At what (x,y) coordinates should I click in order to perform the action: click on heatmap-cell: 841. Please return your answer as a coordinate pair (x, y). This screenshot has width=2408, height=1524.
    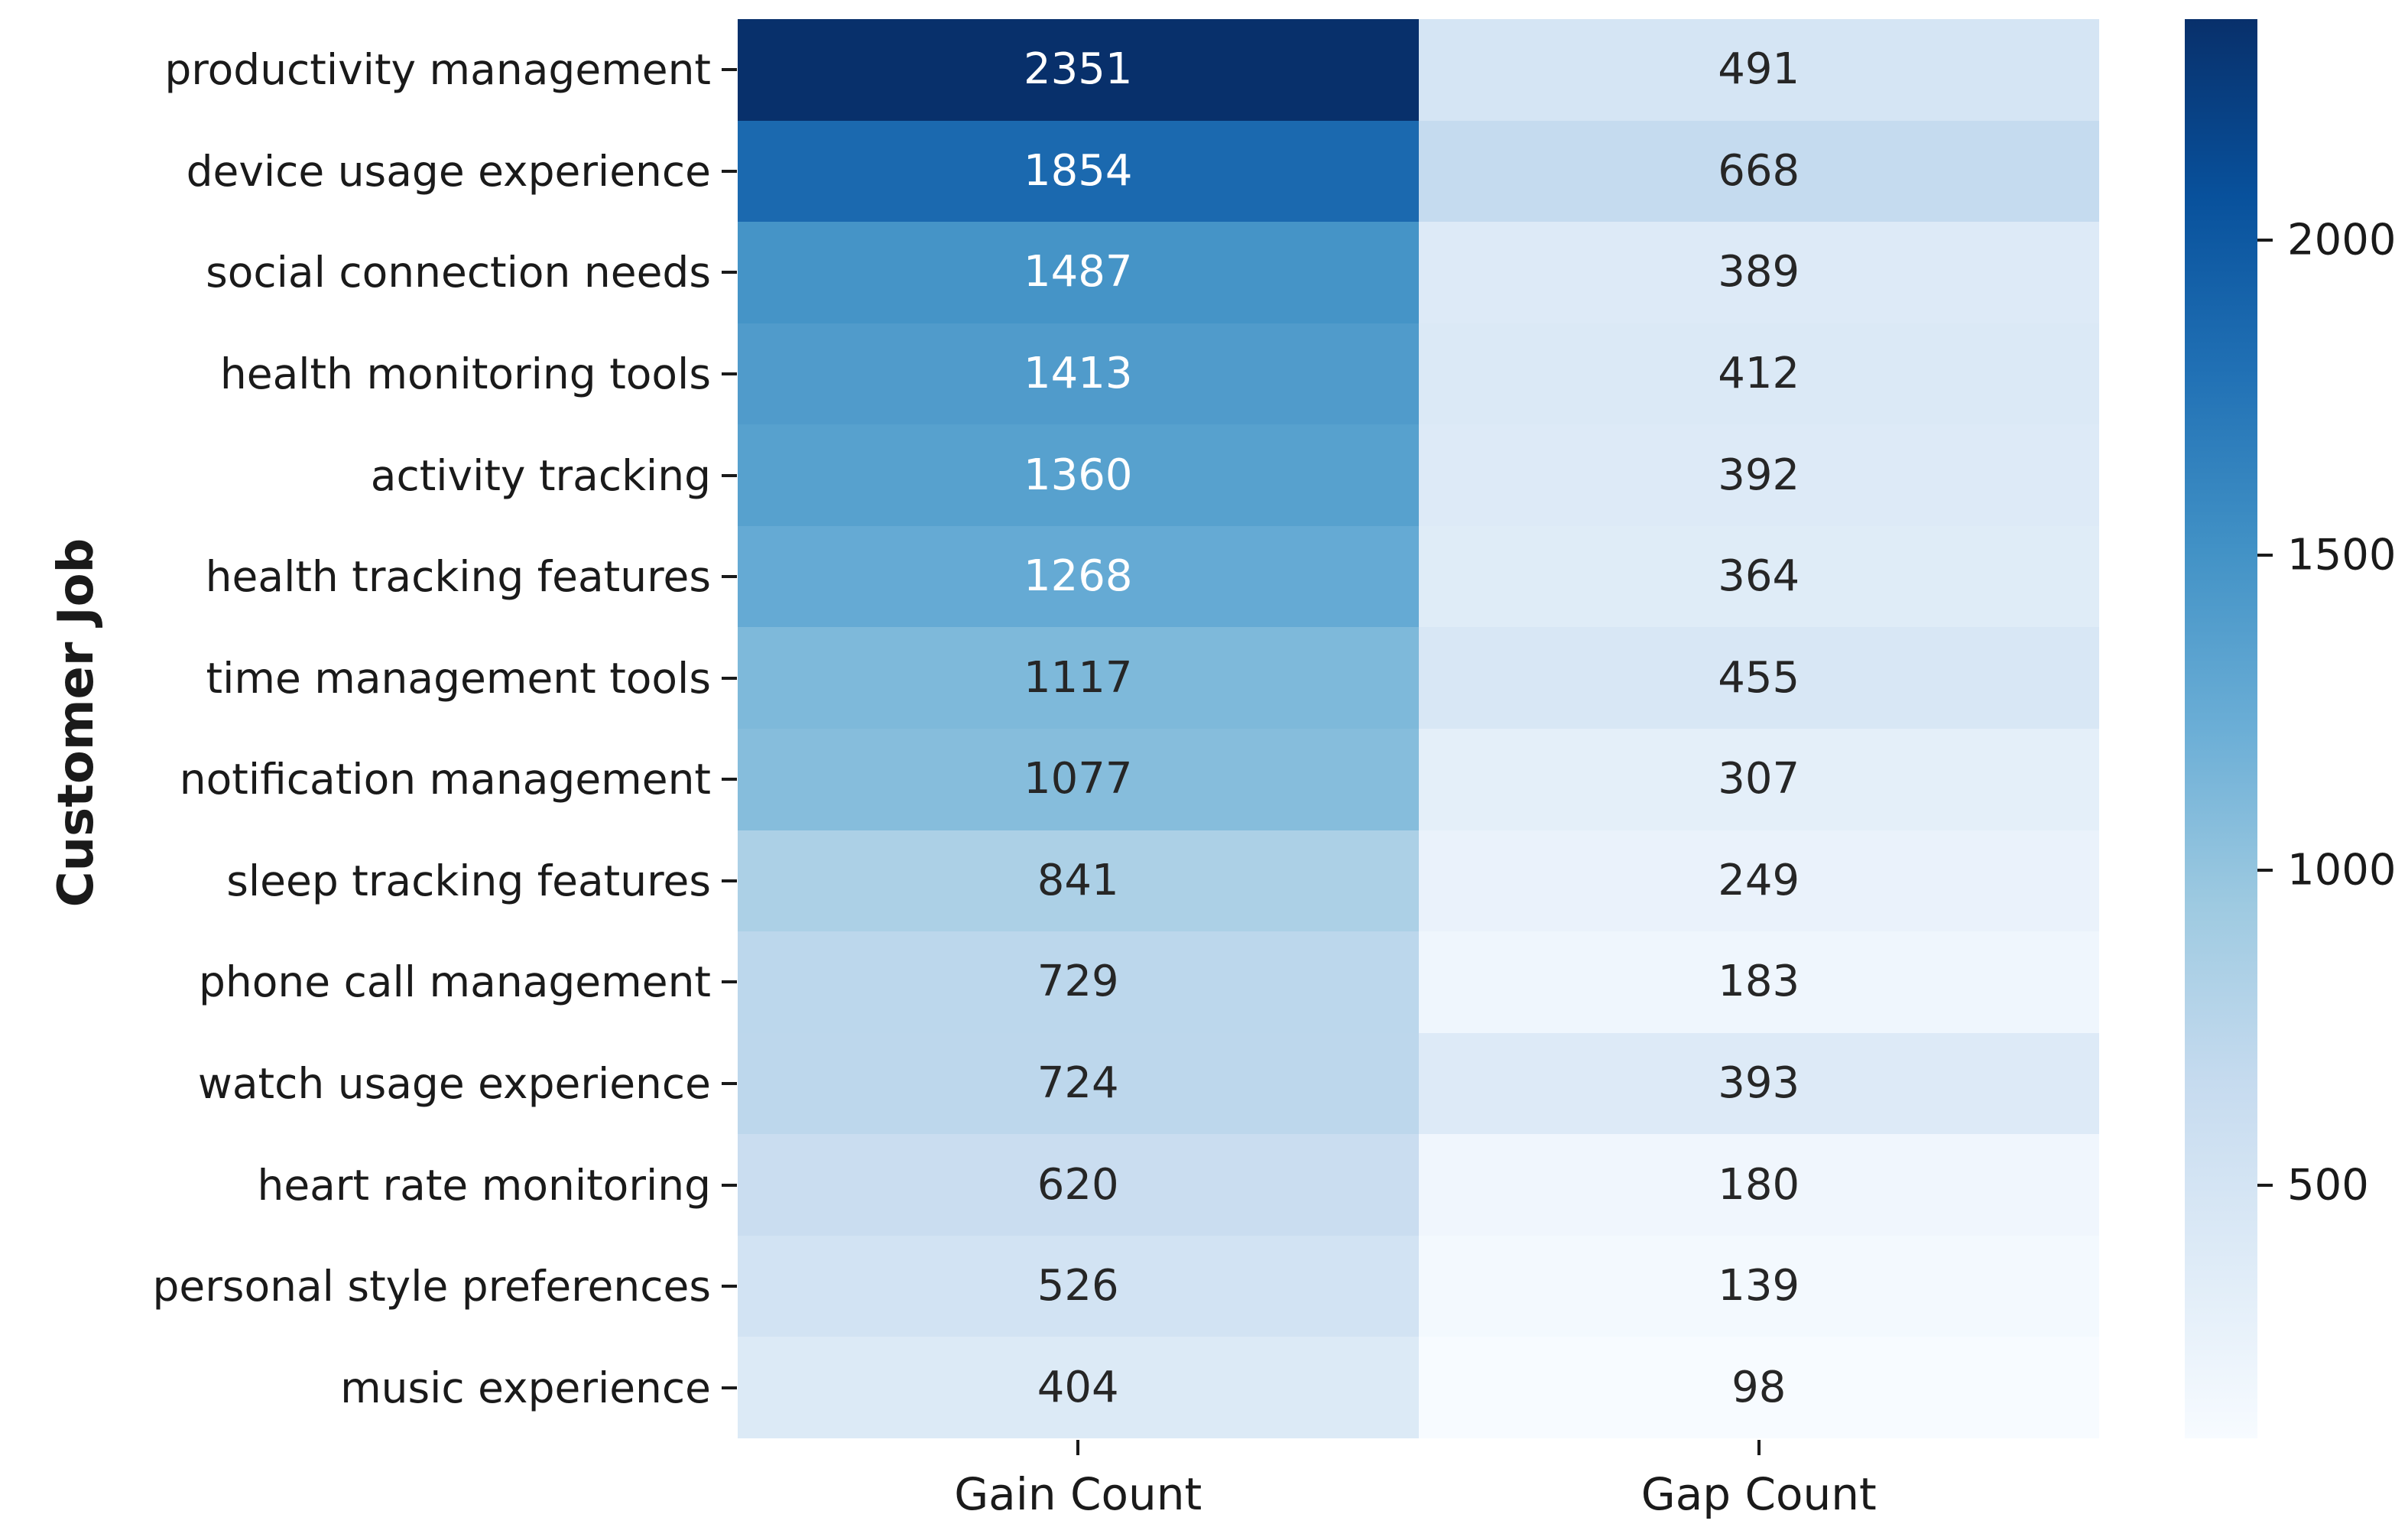
    Looking at the image, I should click on (1078, 881).